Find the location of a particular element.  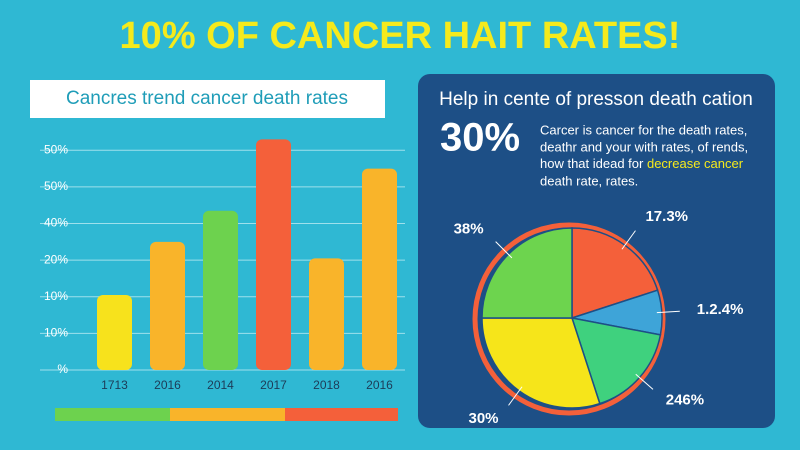

y-tick-label: 20% is located at coordinates (56, 259).